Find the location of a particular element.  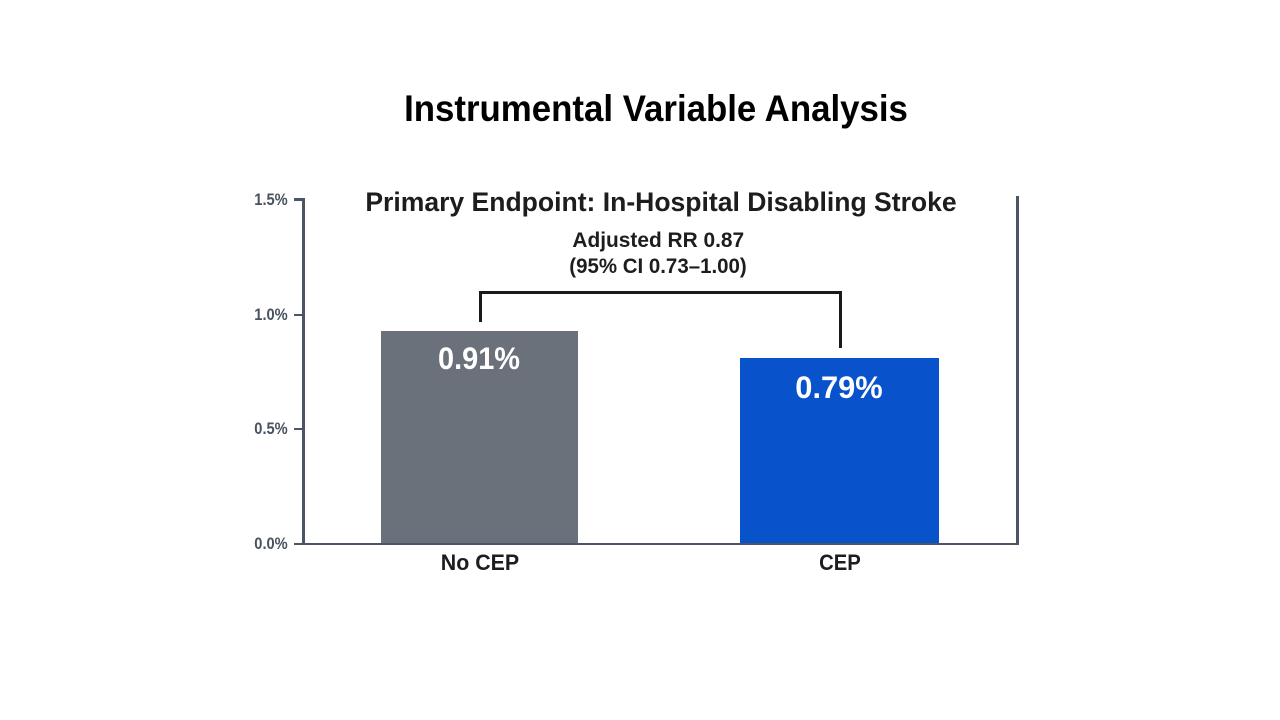

y-axis-line-right is located at coordinates (1017, 371).